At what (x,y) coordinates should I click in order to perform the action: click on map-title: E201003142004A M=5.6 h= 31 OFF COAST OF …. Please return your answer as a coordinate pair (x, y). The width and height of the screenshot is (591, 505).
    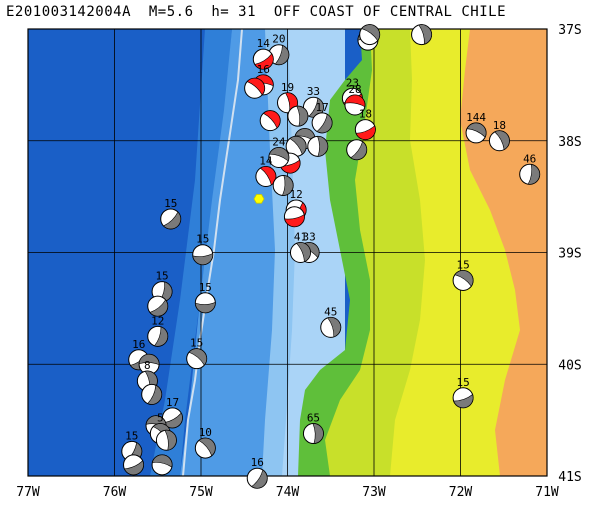
    Looking at the image, I should click on (256, 12).